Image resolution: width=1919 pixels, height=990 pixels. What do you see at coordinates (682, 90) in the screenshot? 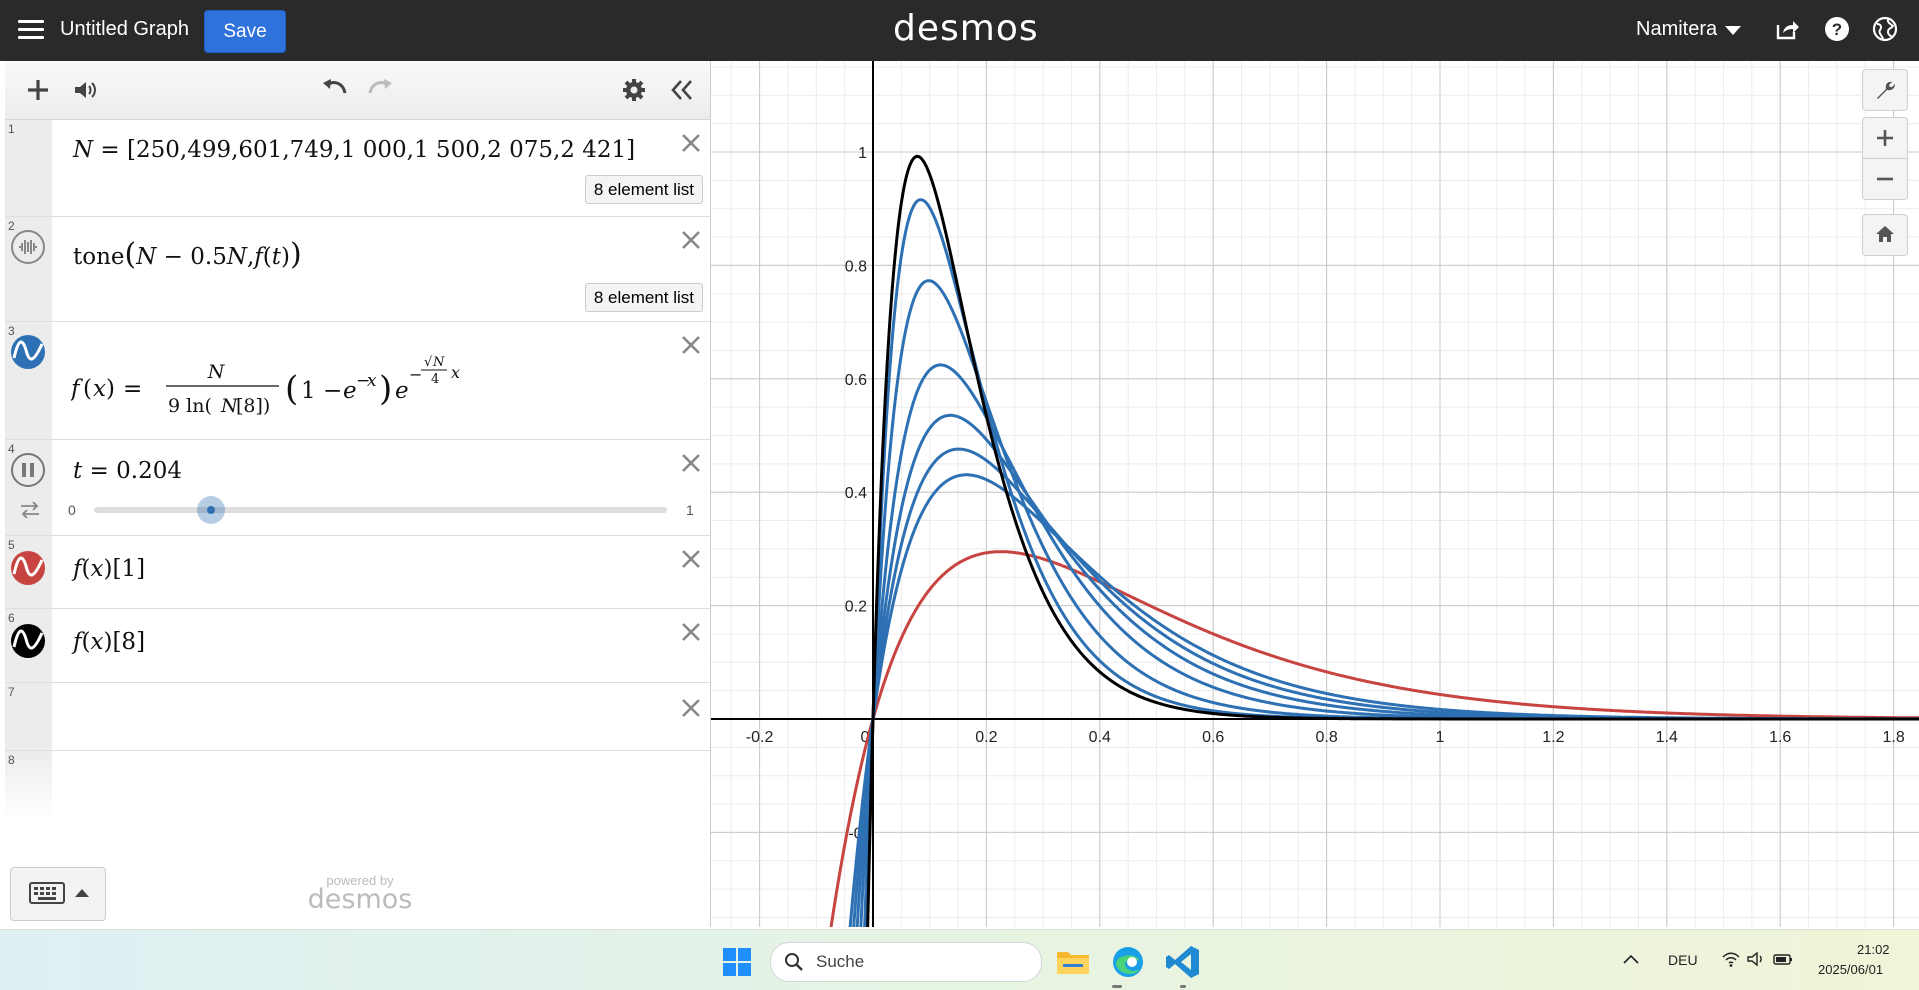
I see `collapse-panel-icon` at bounding box center [682, 90].